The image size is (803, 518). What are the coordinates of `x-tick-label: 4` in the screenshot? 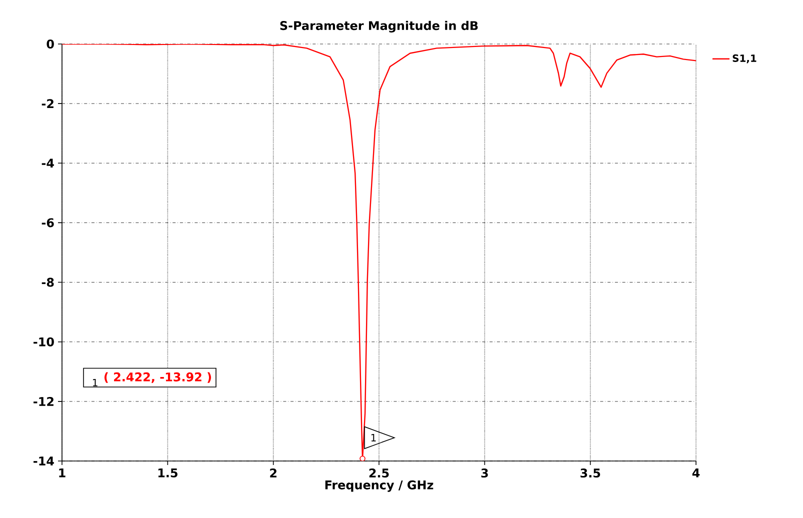 It's located at (696, 473).